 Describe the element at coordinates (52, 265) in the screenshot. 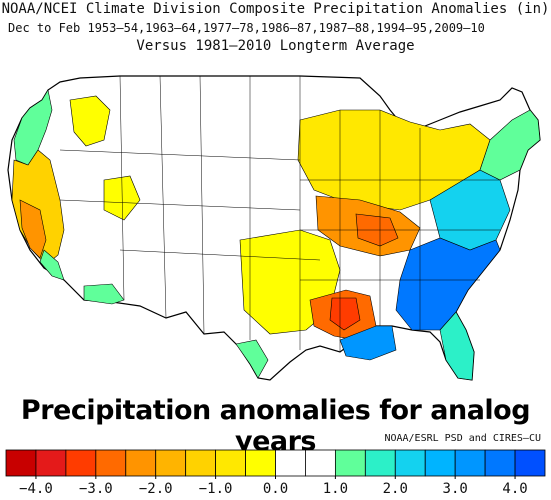

I see `region-socal-coast` at that location.